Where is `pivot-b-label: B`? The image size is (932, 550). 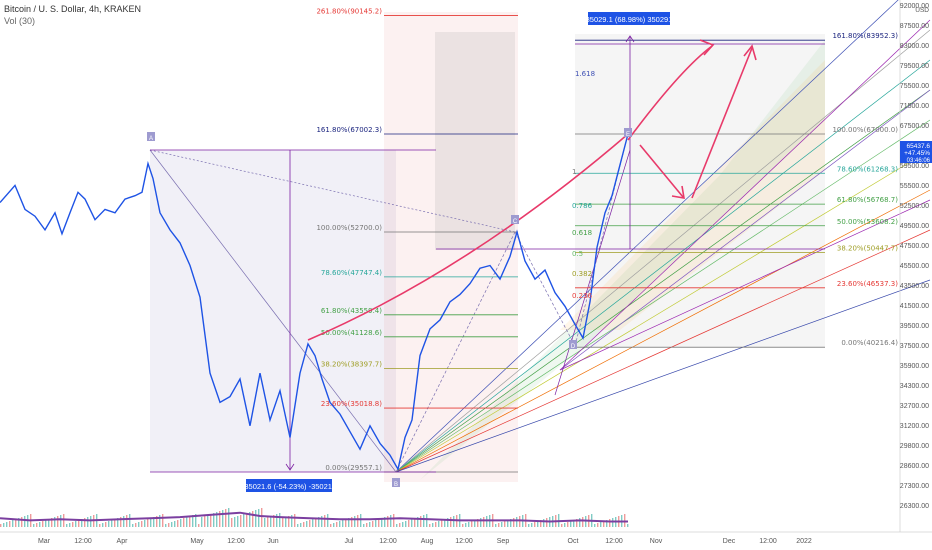 pivot-b-label: B is located at coordinates (396, 485).